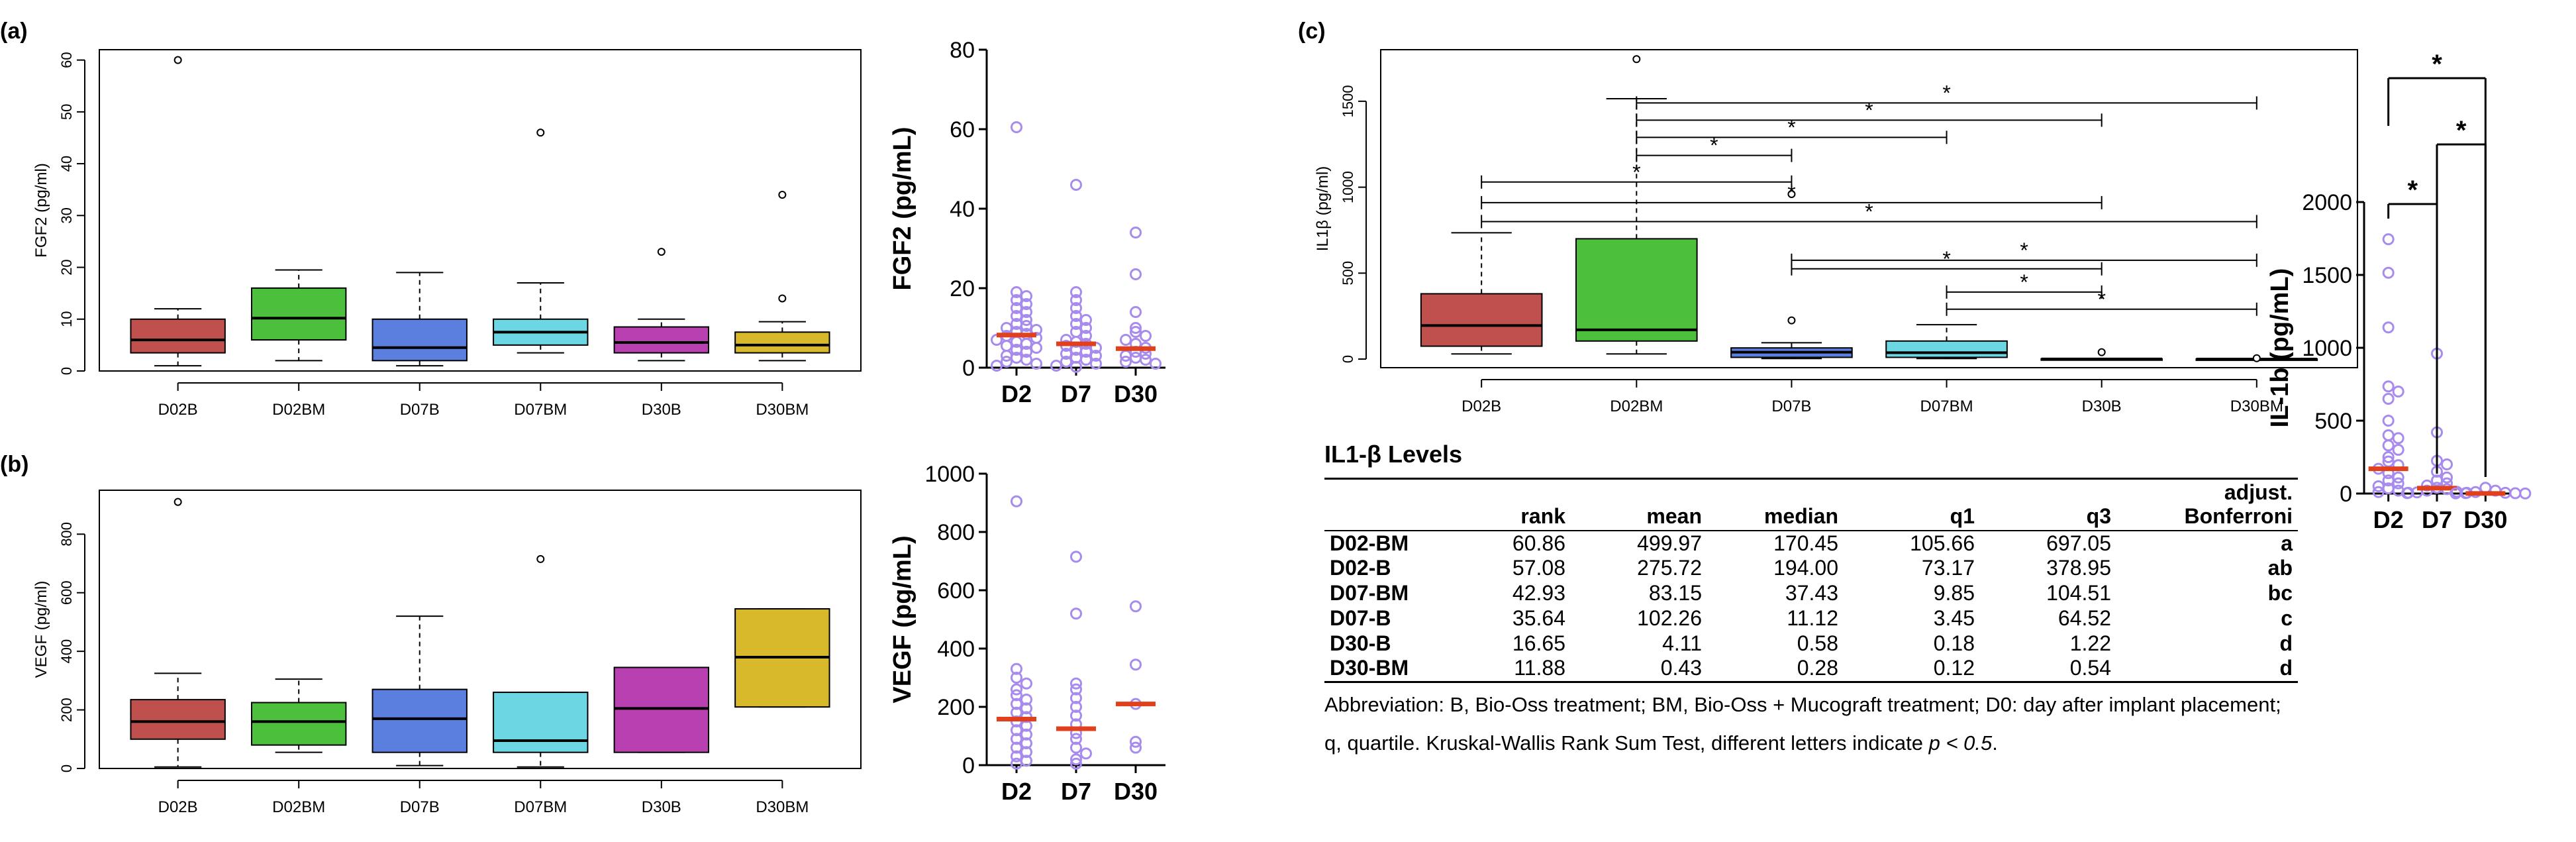 The width and height of the screenshot is (2576, 842). What do you see at coordinates (1669, 617) in the screenshot?
I see `table-cell: 102.26` at bounding box center [1669, 617].